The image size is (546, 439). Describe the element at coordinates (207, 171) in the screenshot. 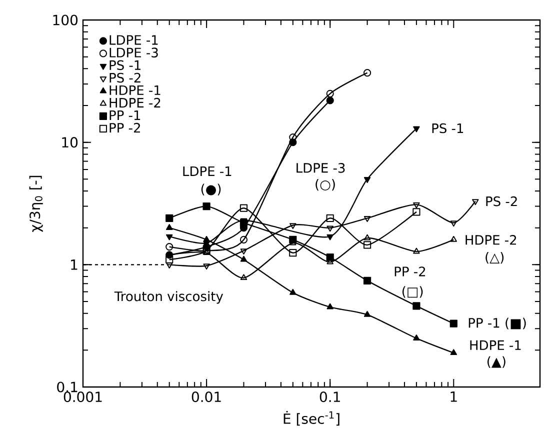

I see `annotation: LDPE -1` at that location.